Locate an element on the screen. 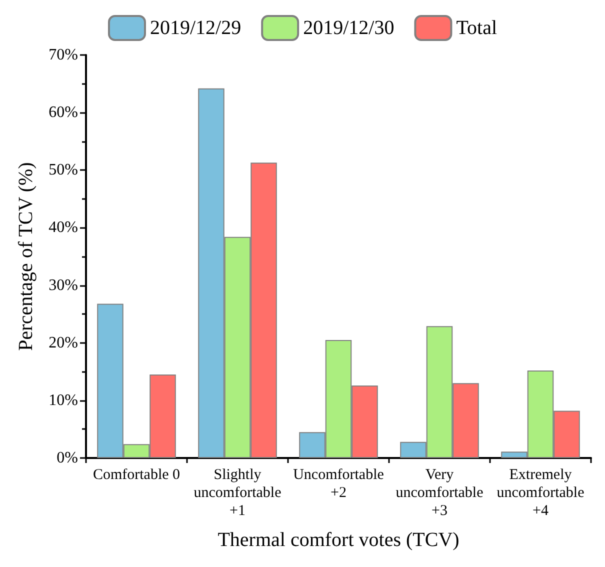 This screenshot has height=567, width=605. y-tick-label: 50% is located at coordinates (63, 170).